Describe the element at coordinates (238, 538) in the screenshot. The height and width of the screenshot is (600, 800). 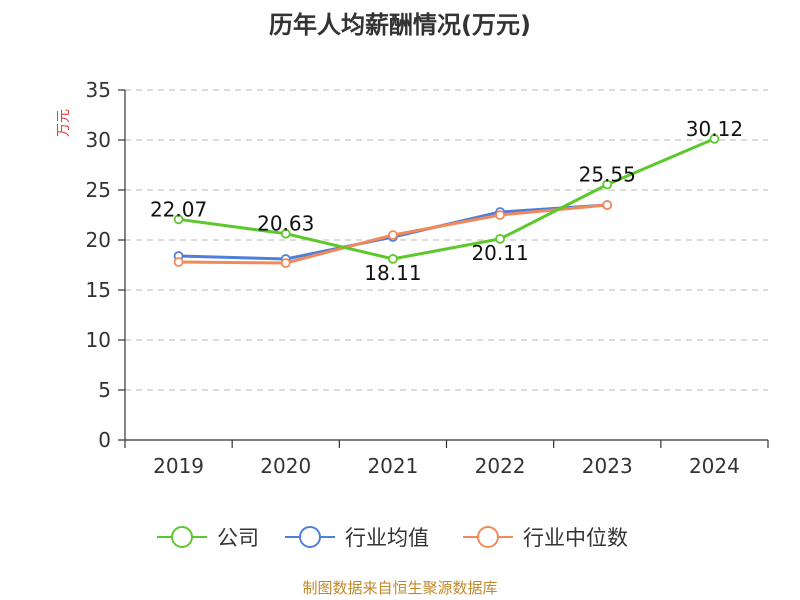
I see `legend-label: 公司` at that location.